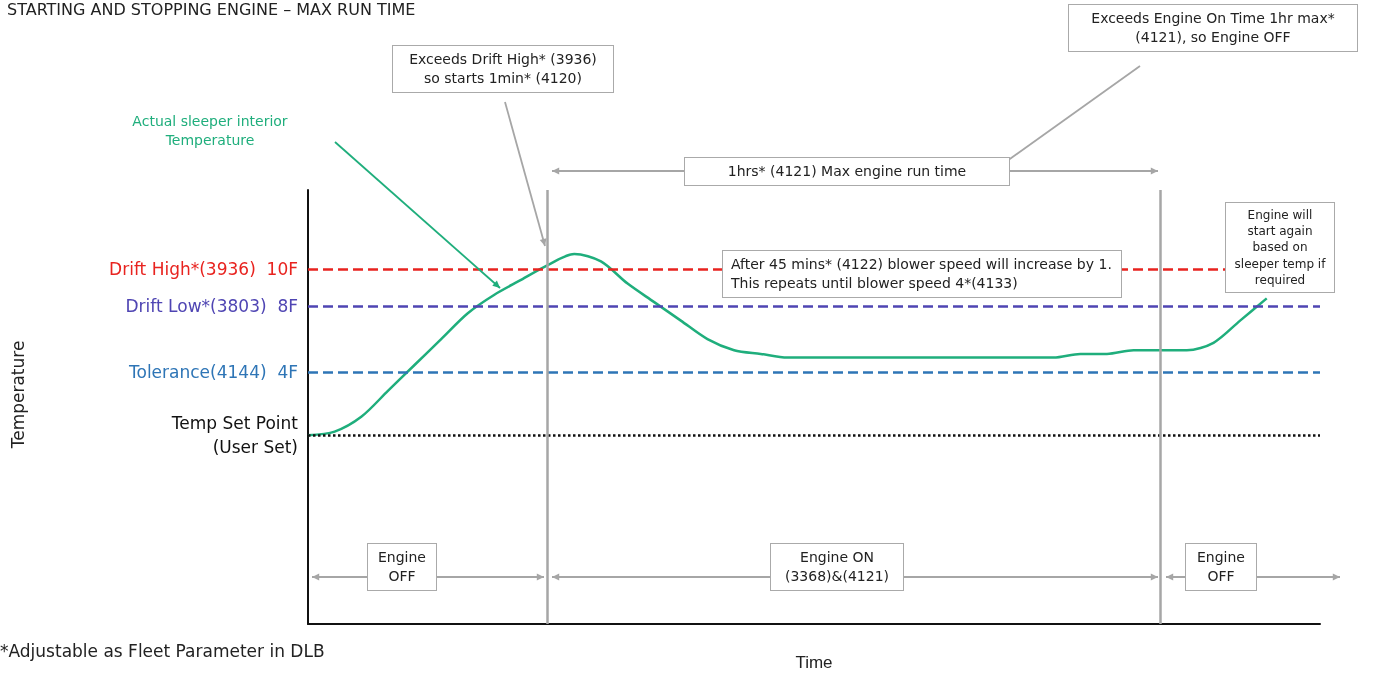 The image size is (1385, 679). I want to click on annotation: After 45 mins* (4122) blower speed will increase by 1. This repeats until blower speed 4*(4133), so click(922, 274).